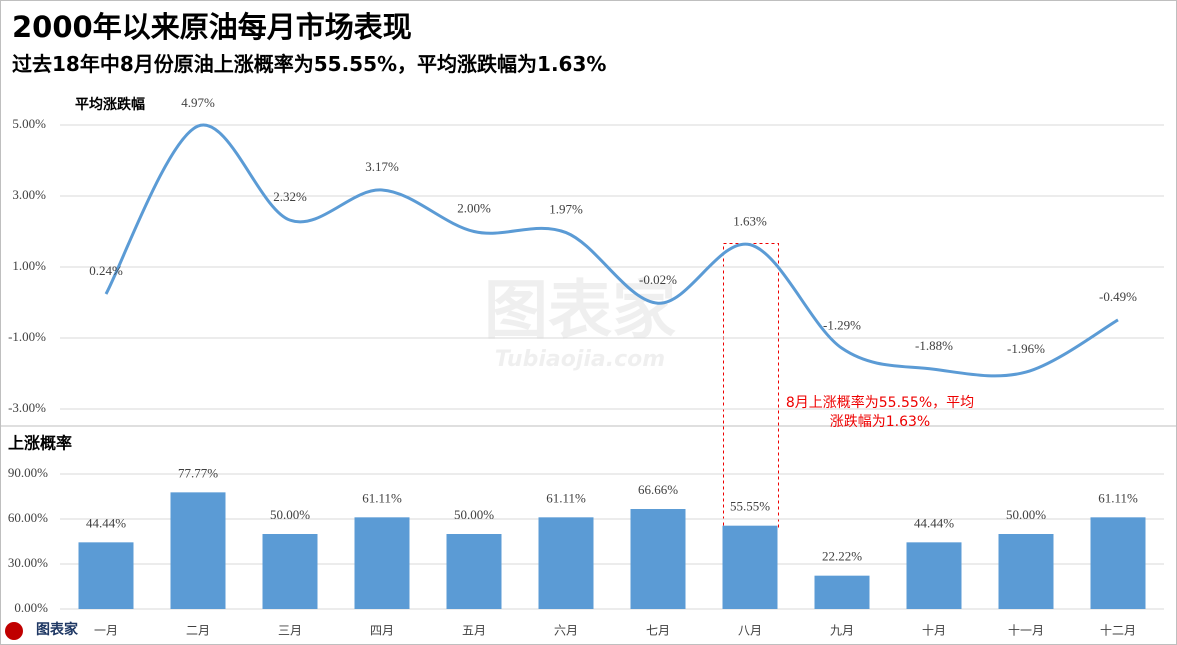 Image resolution: width=1177 pixels, height=645 pixels. Describe the element at coordinates (750, 221) in the screenshot. I see `data-label: 1.63%` at that location.